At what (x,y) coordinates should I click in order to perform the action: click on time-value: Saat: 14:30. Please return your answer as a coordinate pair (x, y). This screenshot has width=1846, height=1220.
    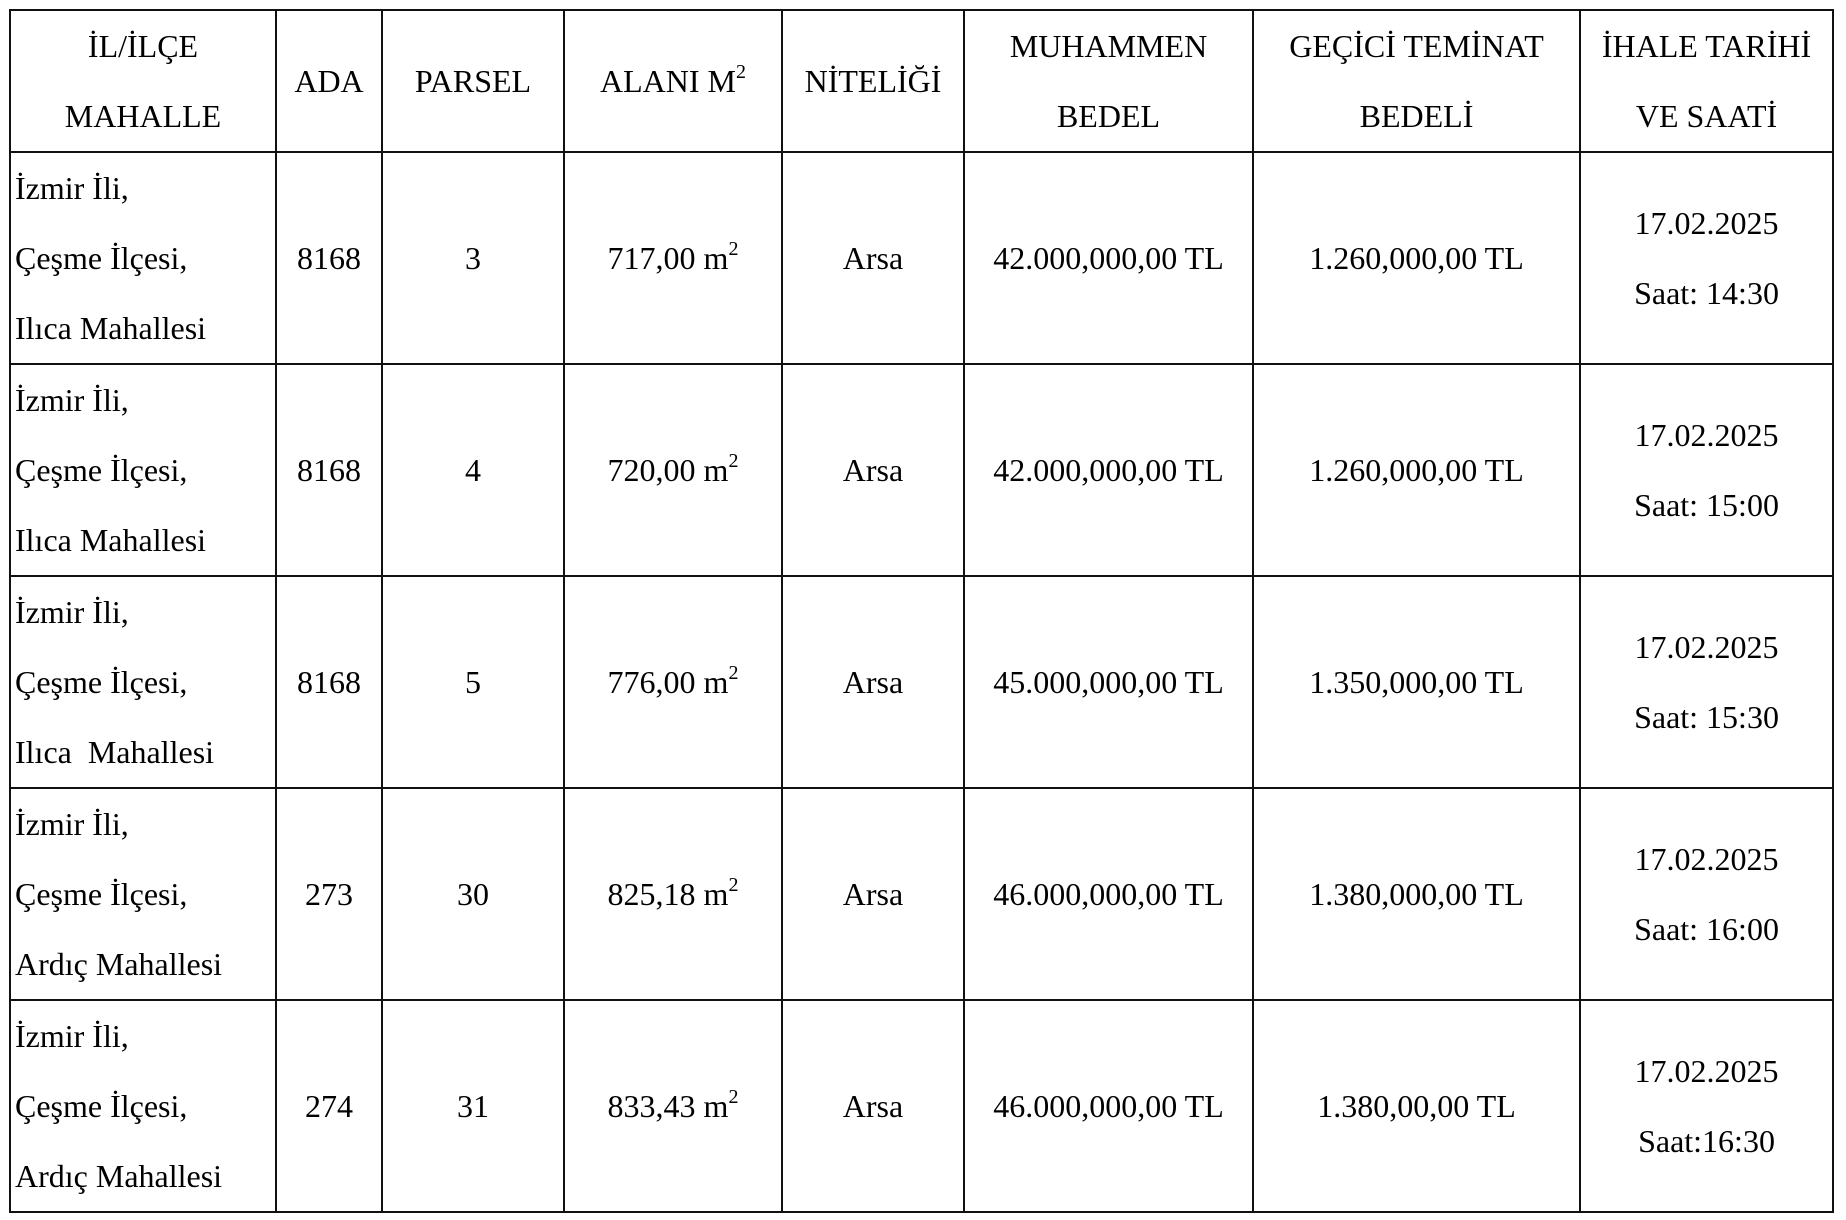
    Looking at the image, I should click on (1706, 293).